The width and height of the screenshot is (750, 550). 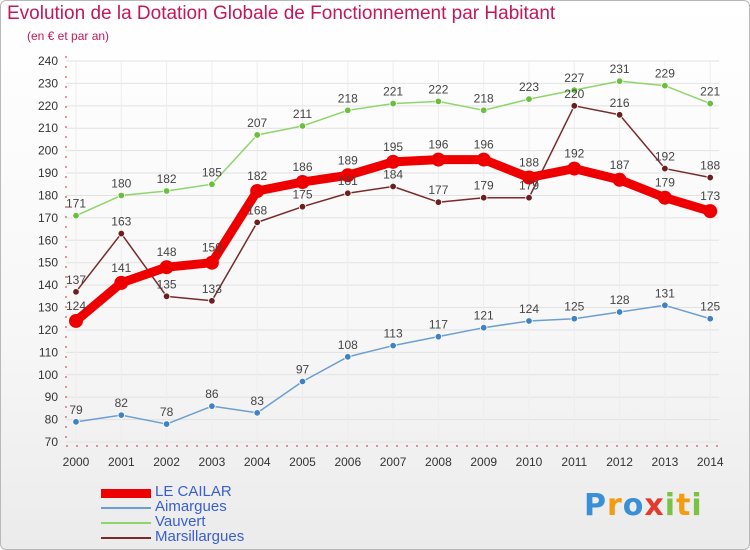 I want to click on data-label-aimargues: 79, so click(x=76, y=410).